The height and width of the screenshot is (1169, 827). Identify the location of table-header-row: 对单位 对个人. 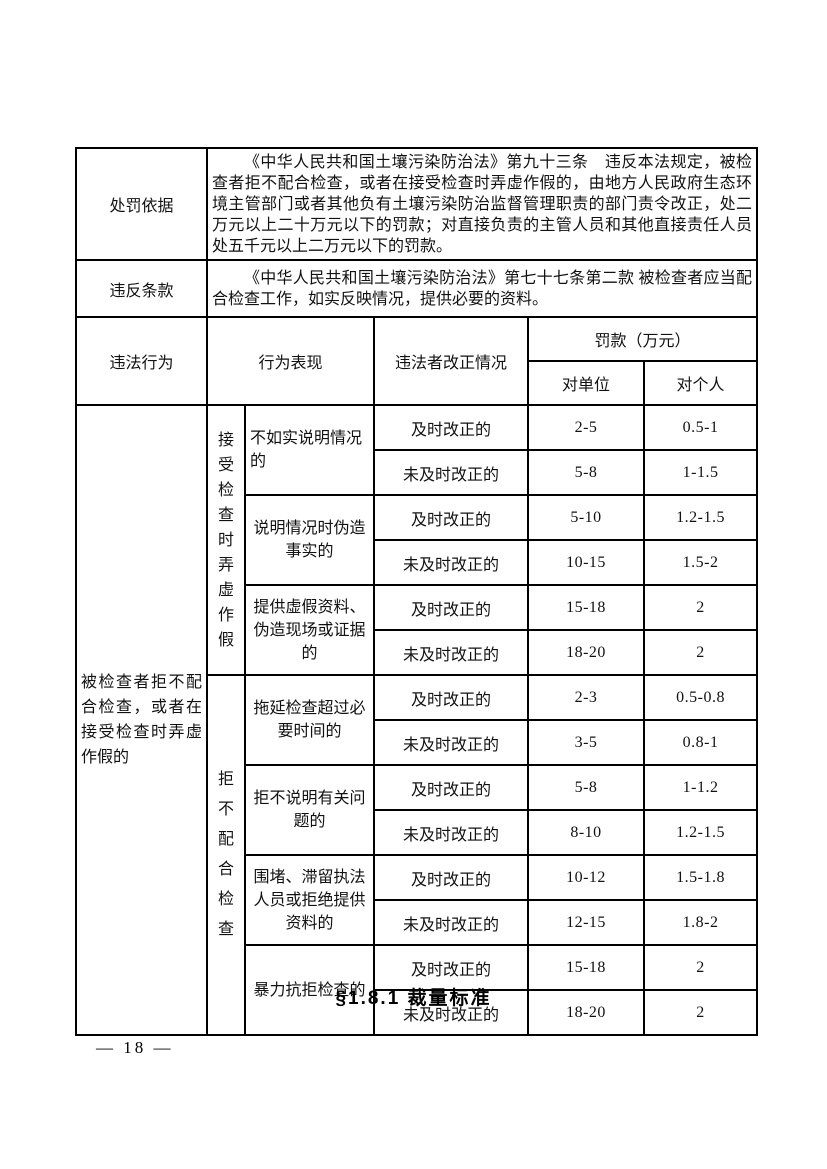
(417, 383).